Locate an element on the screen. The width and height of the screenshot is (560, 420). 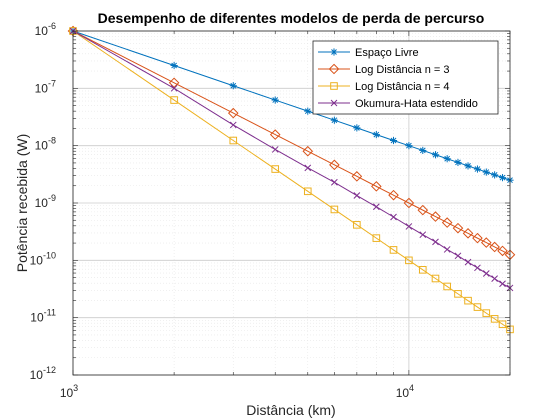
y-tick-label: 10⁻¹² is located at coordinates (43, 373).